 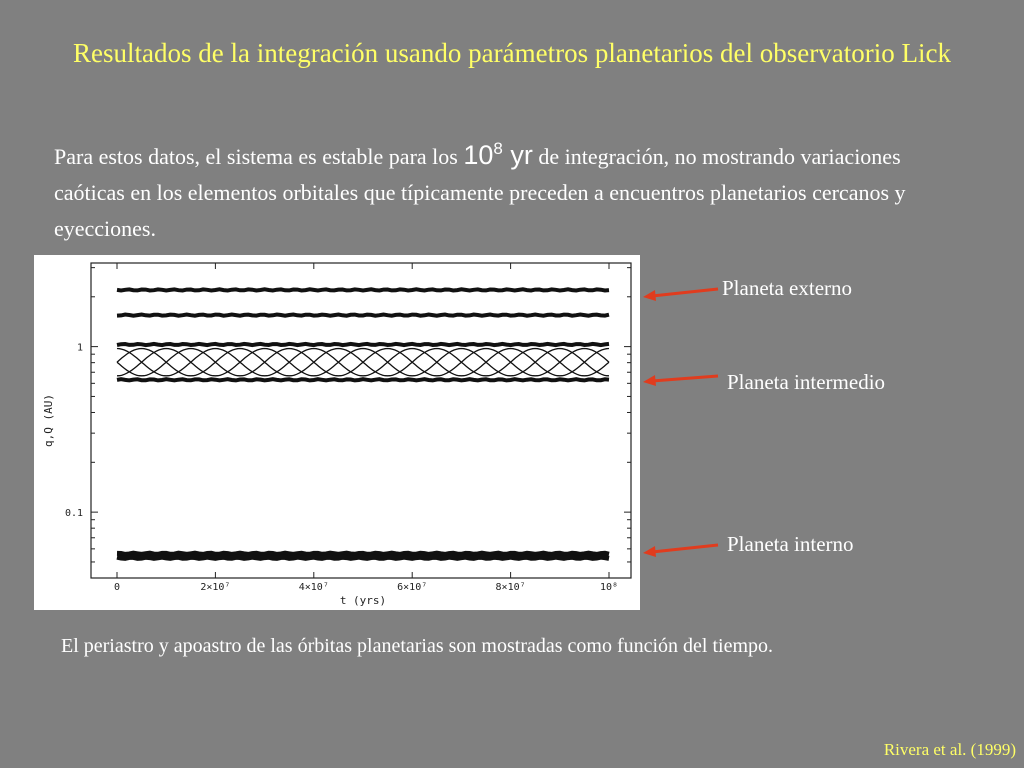 I want to click on intro-exponent: 8, so click(x=498, y=148).